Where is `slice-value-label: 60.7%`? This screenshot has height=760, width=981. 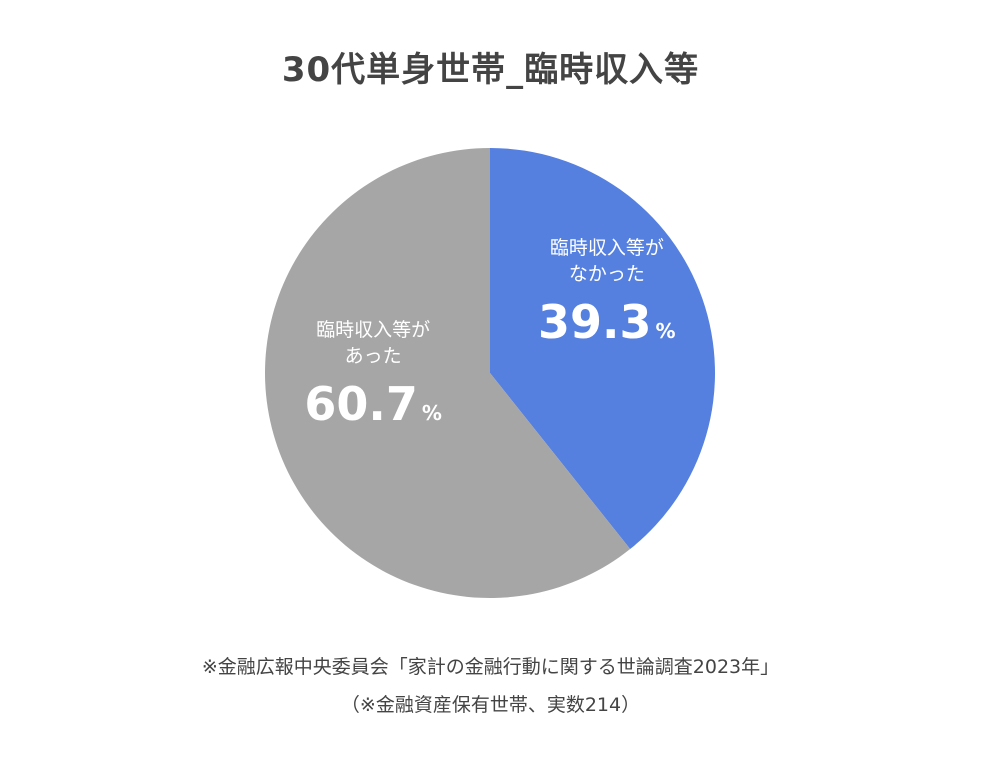
slice-value-label: 60.7% is located at coordinates (373, 404).